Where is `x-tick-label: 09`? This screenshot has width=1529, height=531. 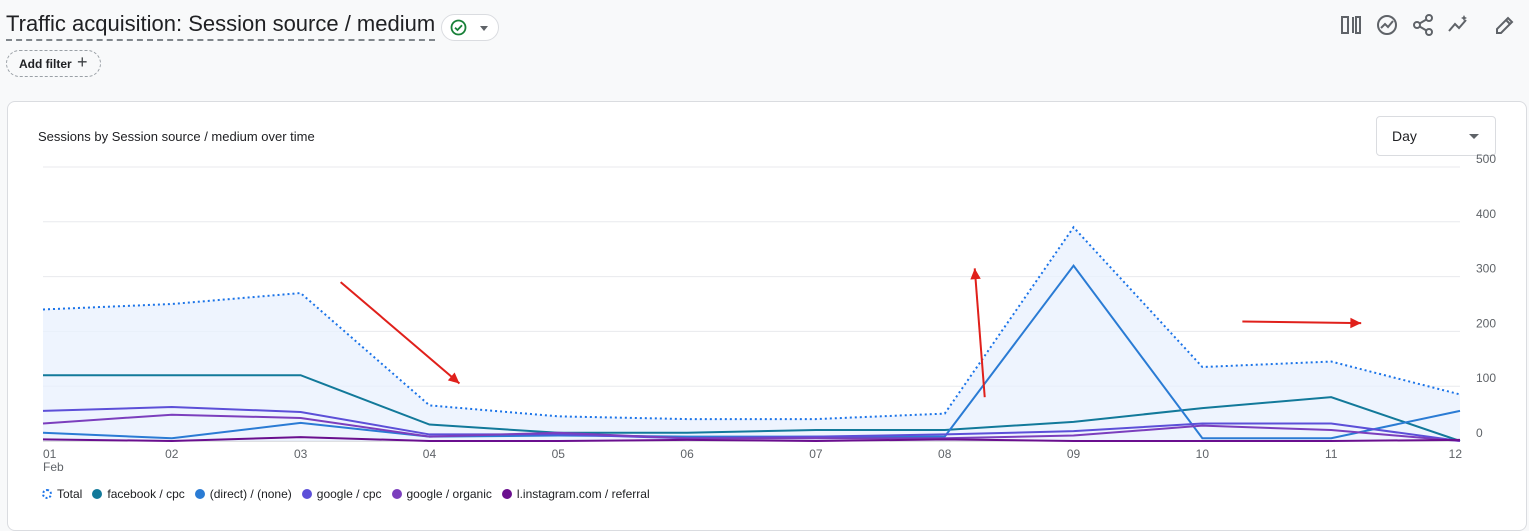
x-tick-label: 09 is located at coordinates (1074, 454).